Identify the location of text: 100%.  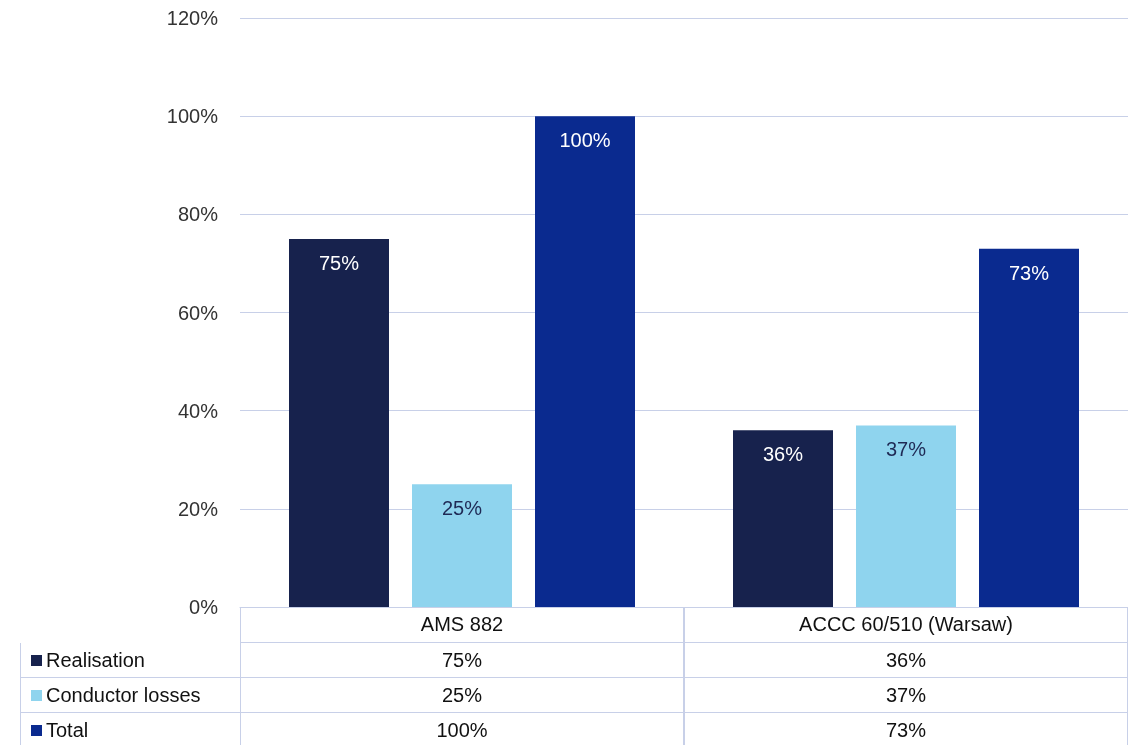
(585, 140).